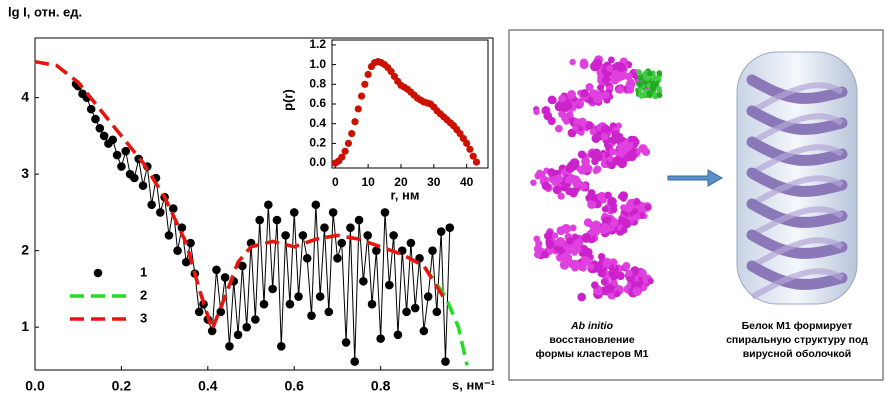 The height and width of the screenshot is (407, 885). What do you see at coordinates (381, 386) in the screenshot?
I see `x-tick-label: 0.8` at bounding box center [381, 386].